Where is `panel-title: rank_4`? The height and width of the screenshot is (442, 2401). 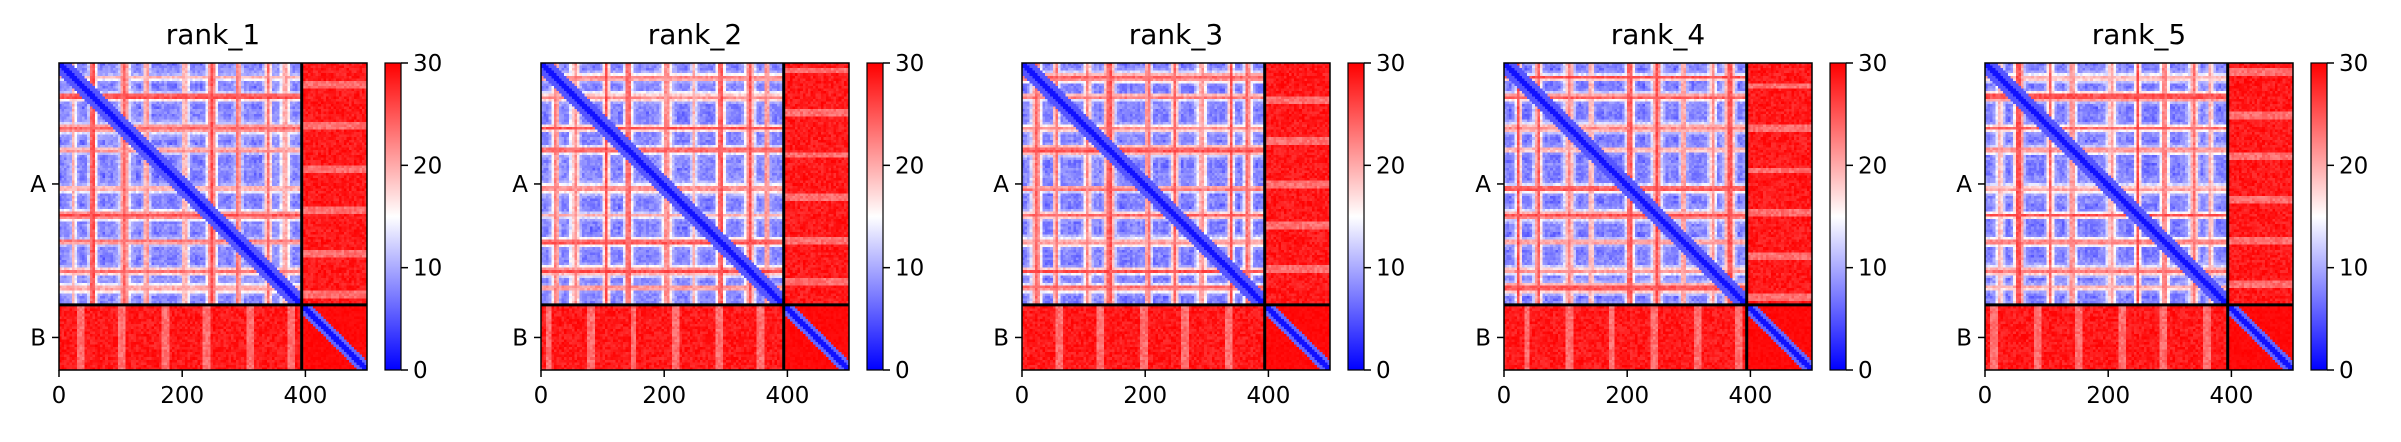
panel-title: rank_4 is located at coordinates (1658, 34).